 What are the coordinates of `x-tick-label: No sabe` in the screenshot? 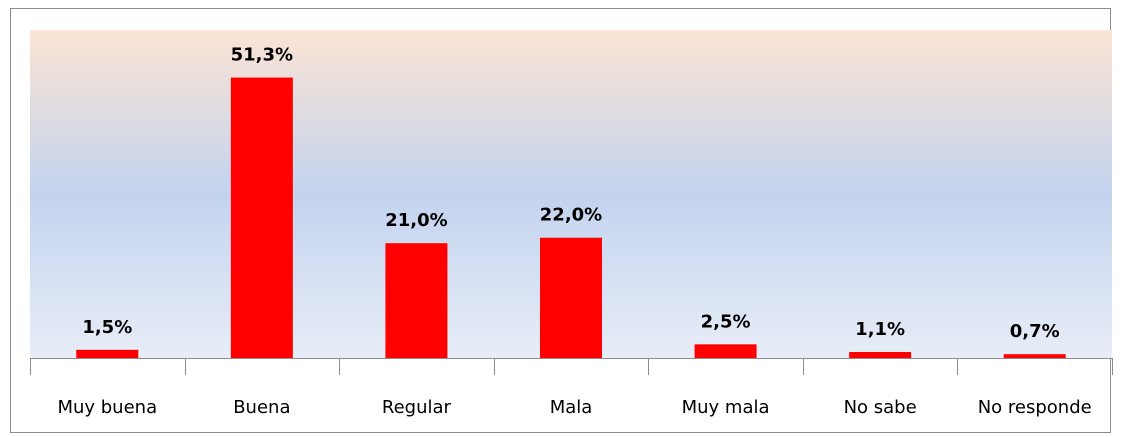 It's located at (880, 407).